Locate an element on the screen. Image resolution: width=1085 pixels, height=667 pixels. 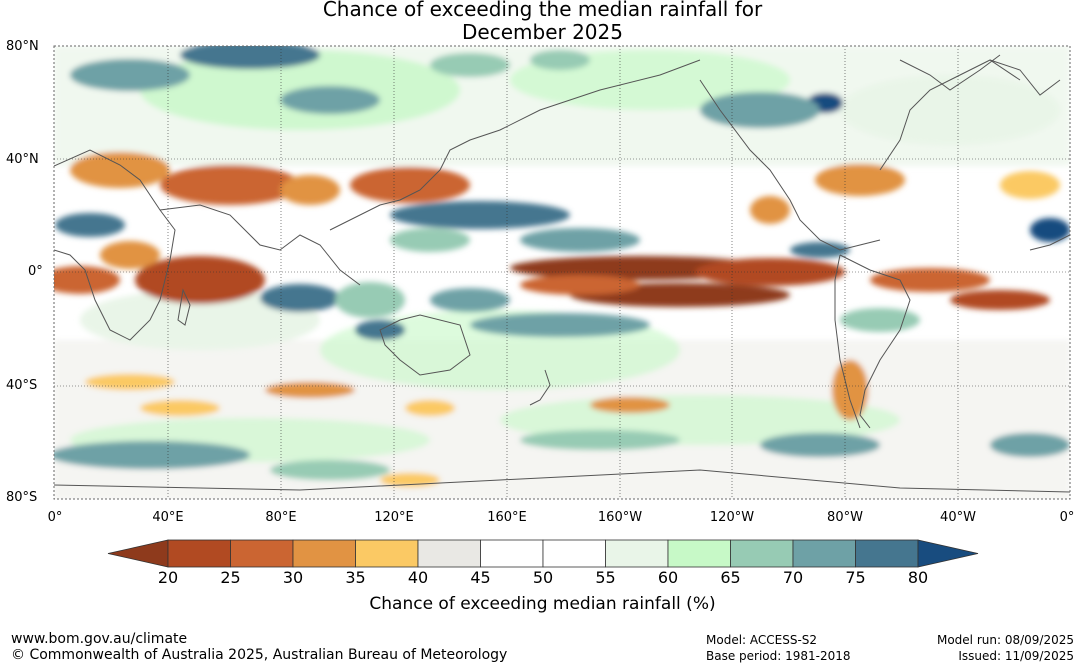
colorbar-tick-label: 60 is located at coordinates (668, 577).